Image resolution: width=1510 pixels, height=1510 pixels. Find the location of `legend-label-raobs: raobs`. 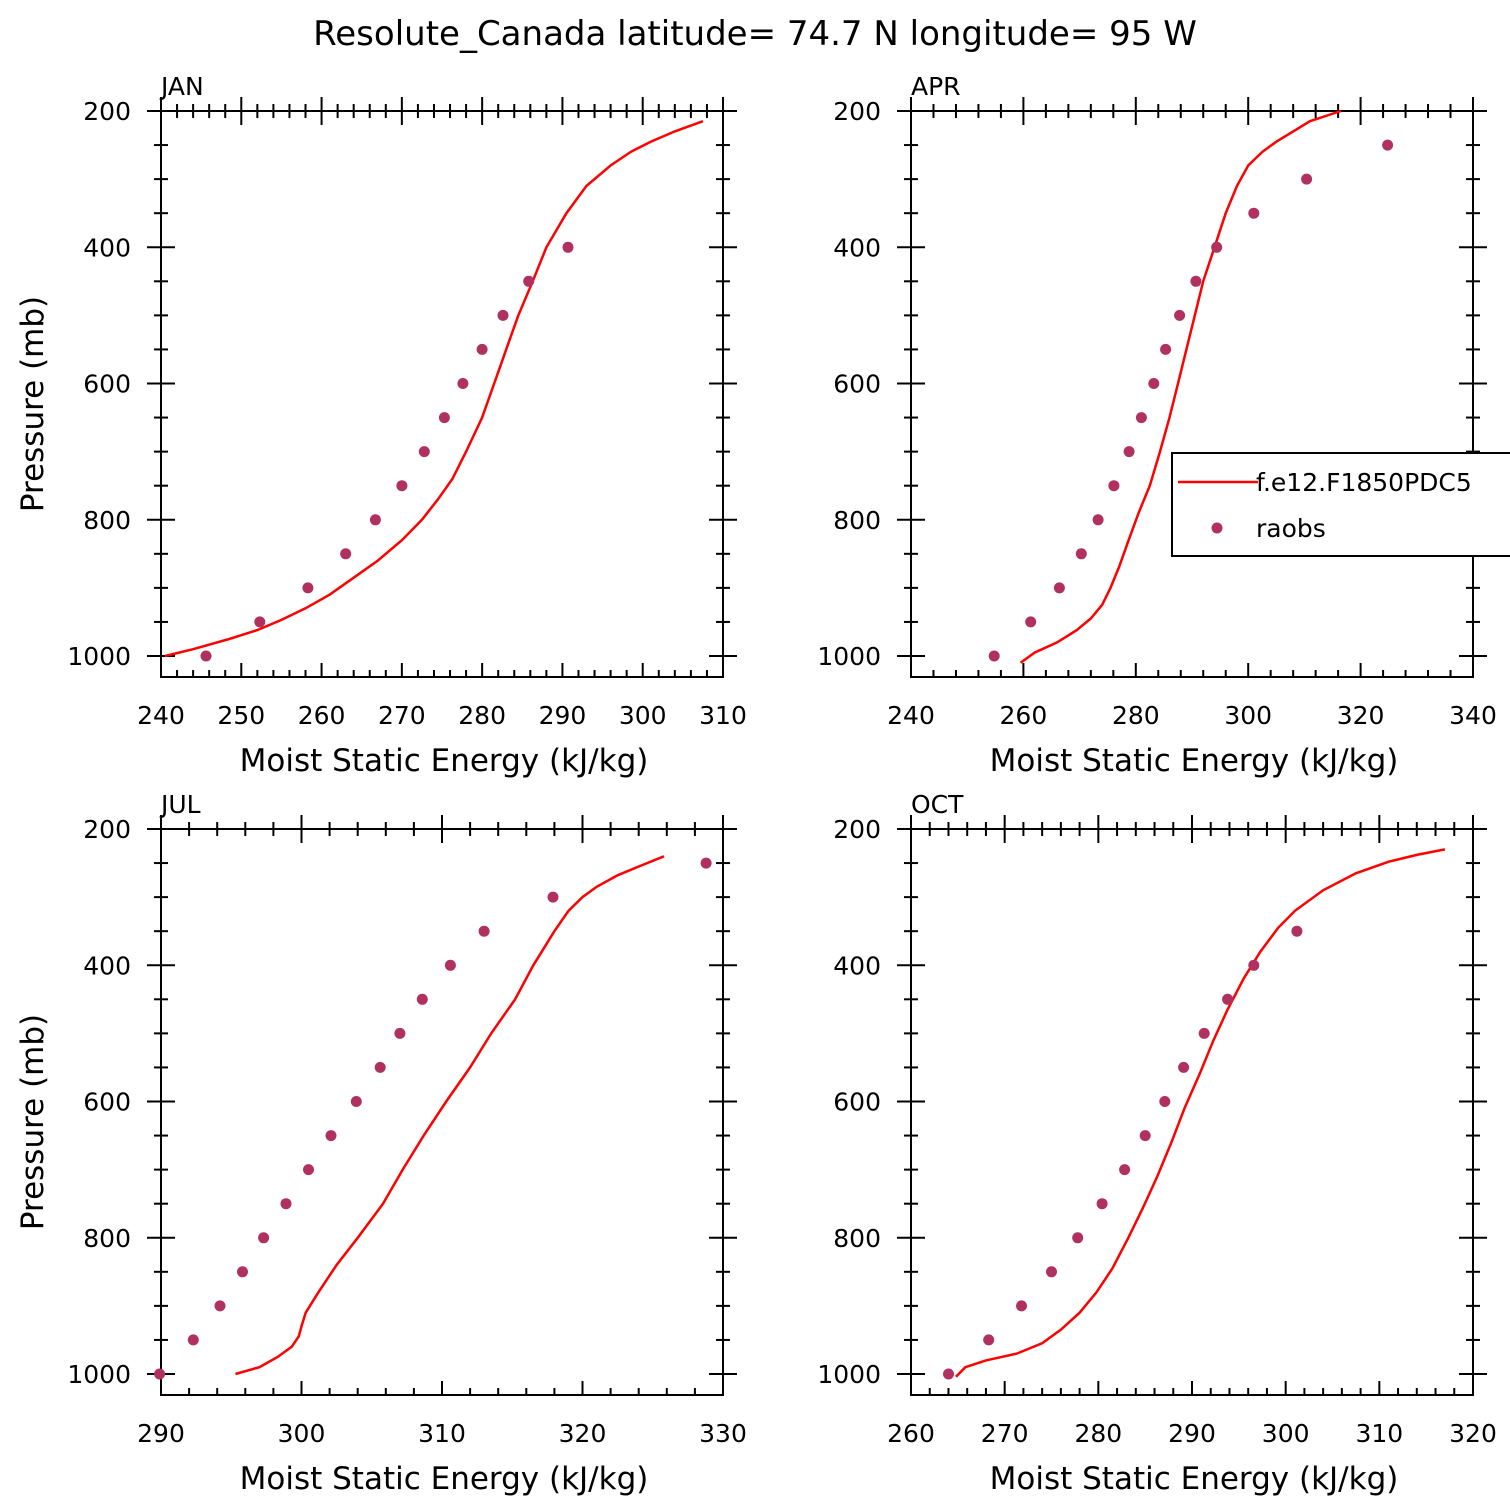

legend-label-raobs: raobs is located at coordinates (1291, 528).